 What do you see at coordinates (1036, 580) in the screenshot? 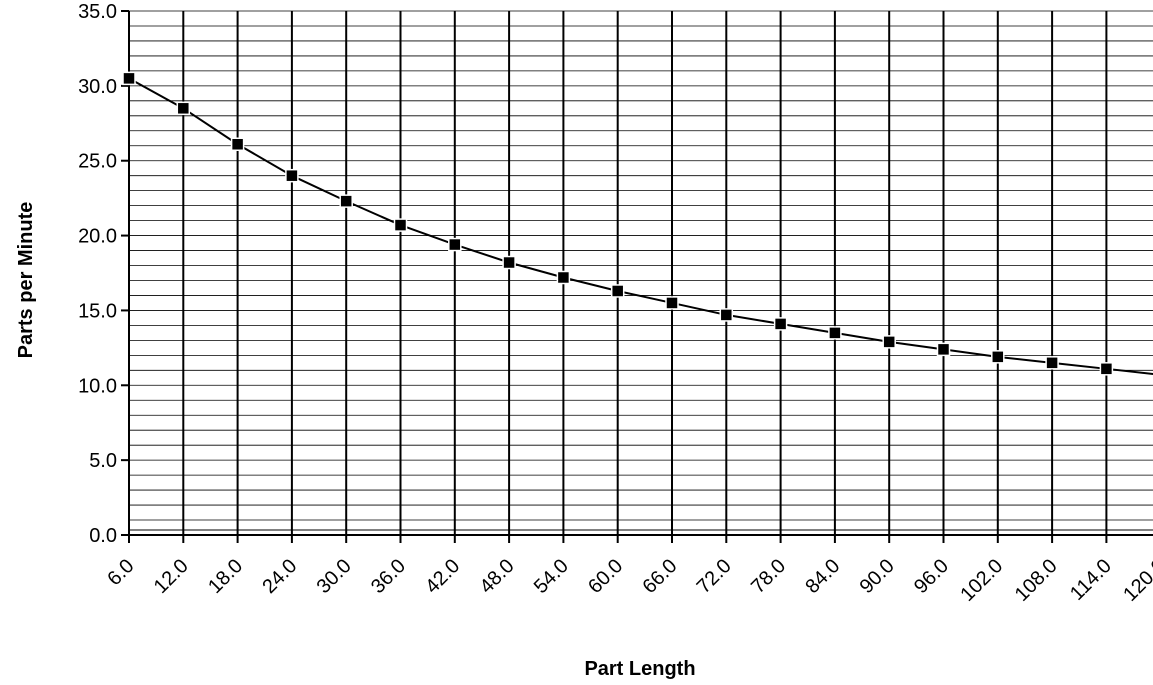
I see `x-tick-label: 108.0` at bounding box center [1036, 580].